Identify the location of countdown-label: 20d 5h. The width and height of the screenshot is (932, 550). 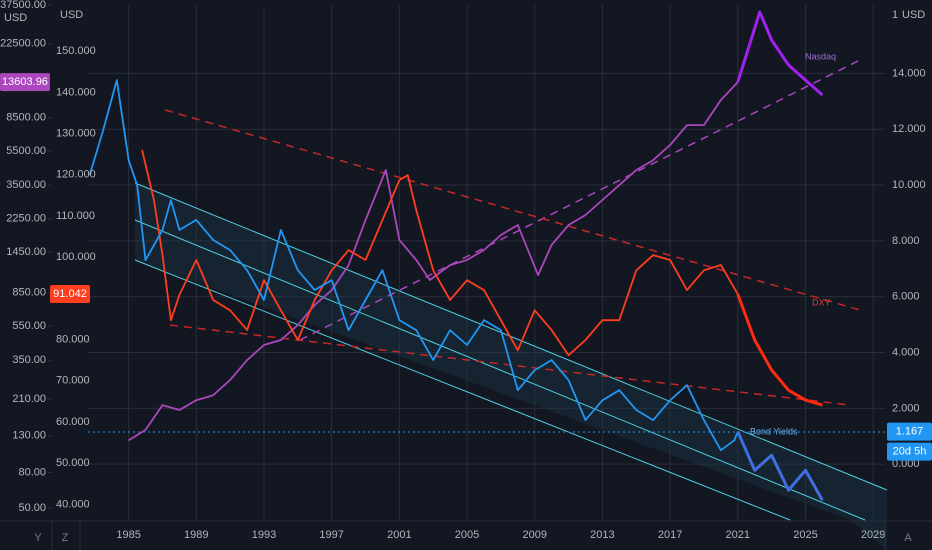
(910, 452).